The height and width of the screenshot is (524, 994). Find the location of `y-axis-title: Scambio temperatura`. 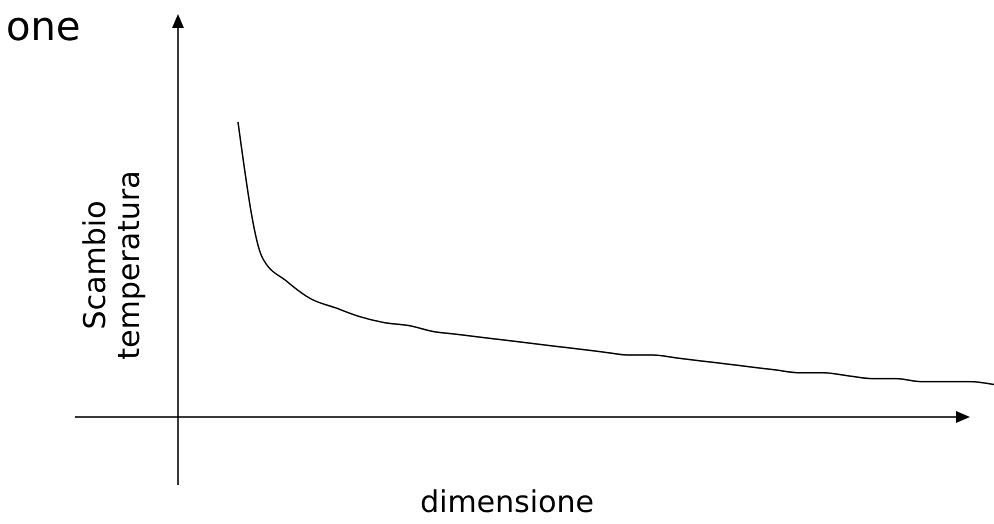

y-axis-title: Scambio temperatura is located at coordinates (112, 265).